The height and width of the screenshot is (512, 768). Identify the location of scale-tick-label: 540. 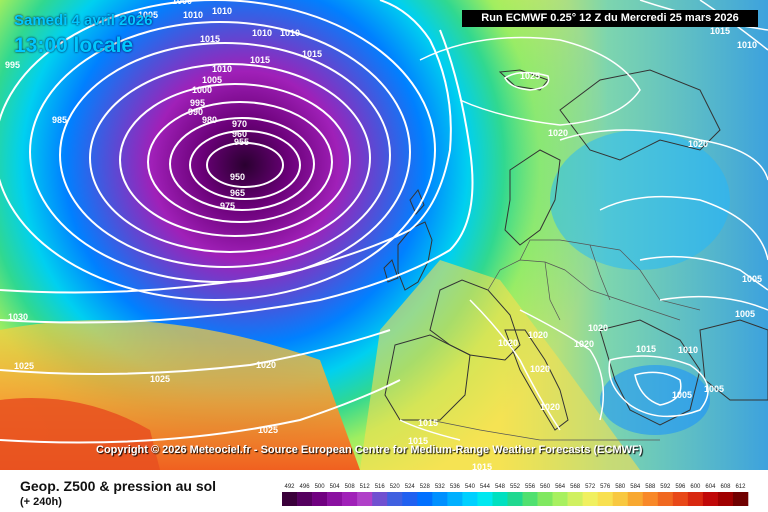
(470, 487).